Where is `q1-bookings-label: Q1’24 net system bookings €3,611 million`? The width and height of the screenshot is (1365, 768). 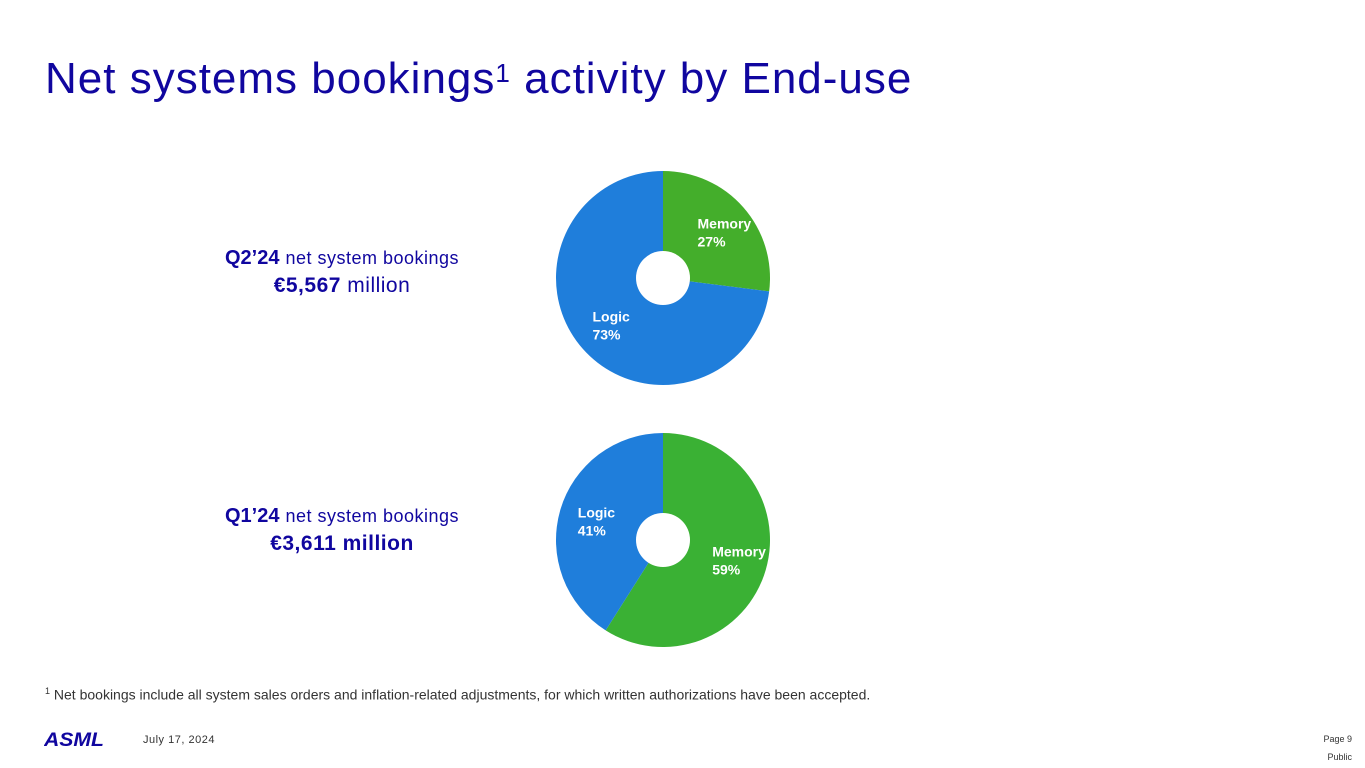 q1-bookings-label: Q1’24 net system bookings €3,611 million is located at coordinates (342, 530).